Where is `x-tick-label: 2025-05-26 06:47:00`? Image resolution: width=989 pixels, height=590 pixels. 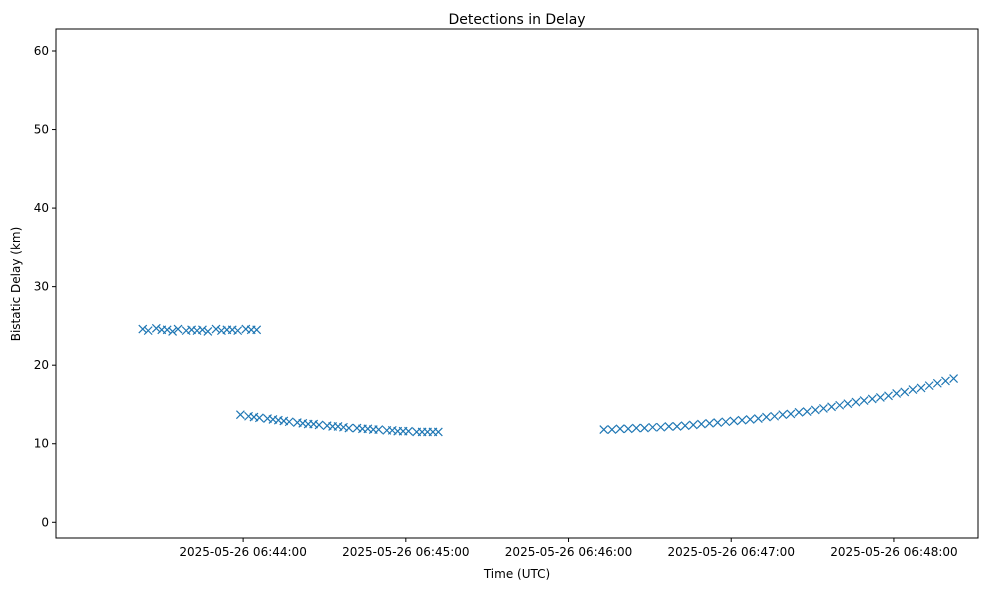
x-tick-label: 2025-05-26 06:47:00 is located at coordinates (731, 552).